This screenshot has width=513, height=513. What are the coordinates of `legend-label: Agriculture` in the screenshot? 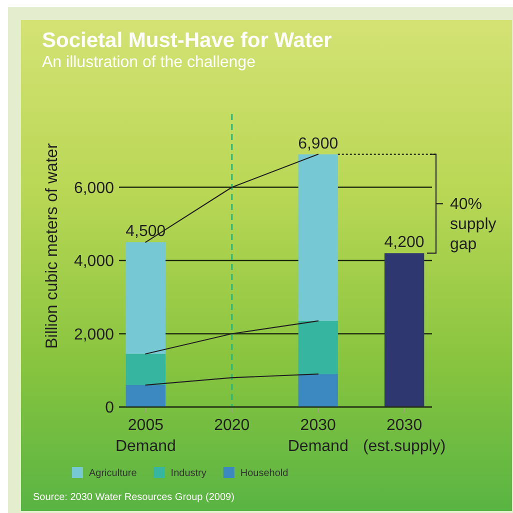 It's located at (113, 473).